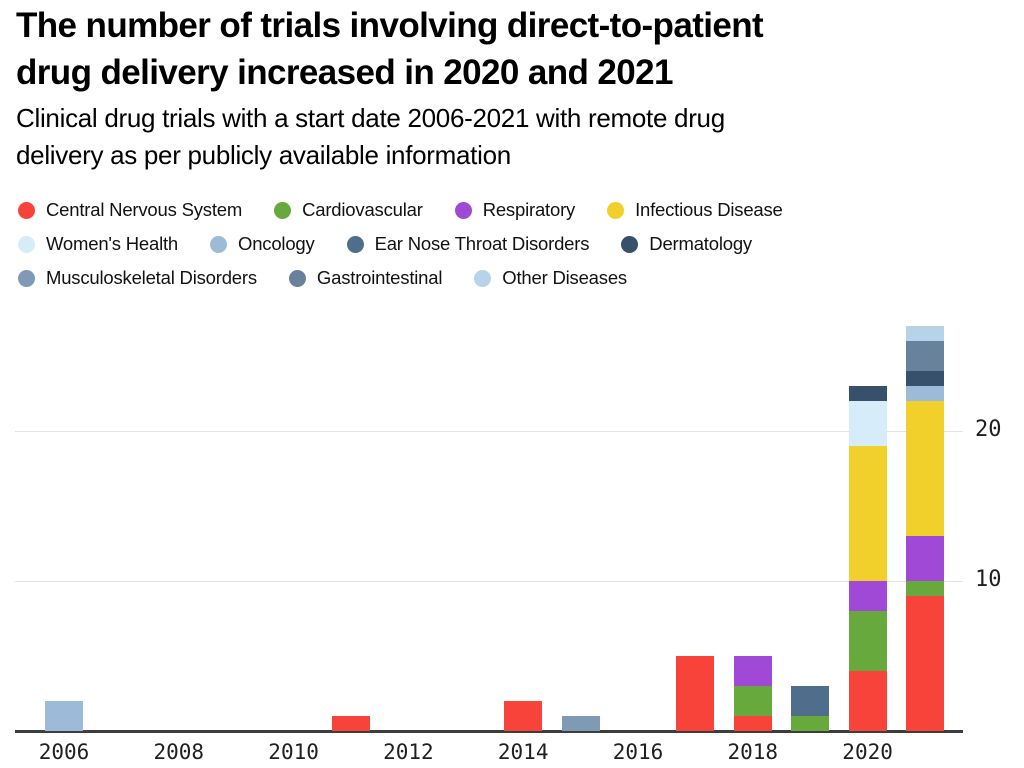 The width and height of the screenshot is (1024, 768). Describe the element at coordinates (925, 468) in the screenshot. I see `bar-2021-segment-infectious-disease` at that location.